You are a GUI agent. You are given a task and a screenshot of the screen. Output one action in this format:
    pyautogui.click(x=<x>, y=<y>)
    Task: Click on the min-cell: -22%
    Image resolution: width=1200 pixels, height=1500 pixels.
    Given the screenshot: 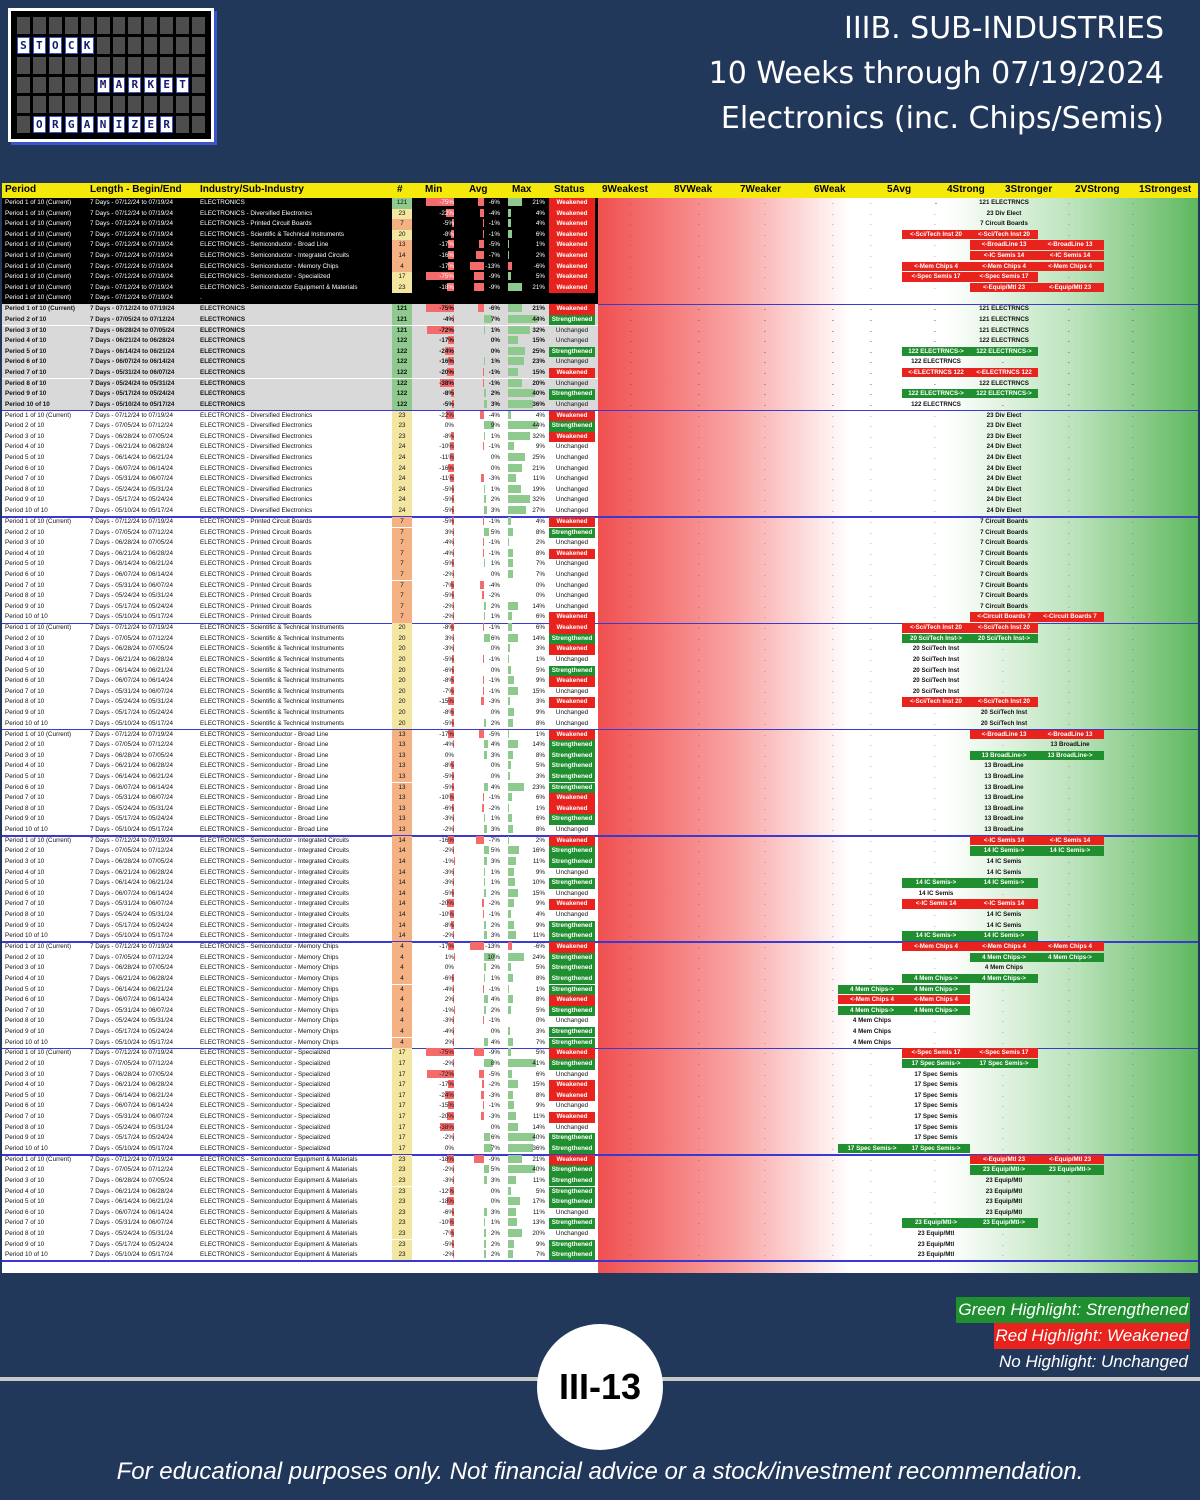 What is the action you would take?
    pyautogui.click(x=446, y=213)
    